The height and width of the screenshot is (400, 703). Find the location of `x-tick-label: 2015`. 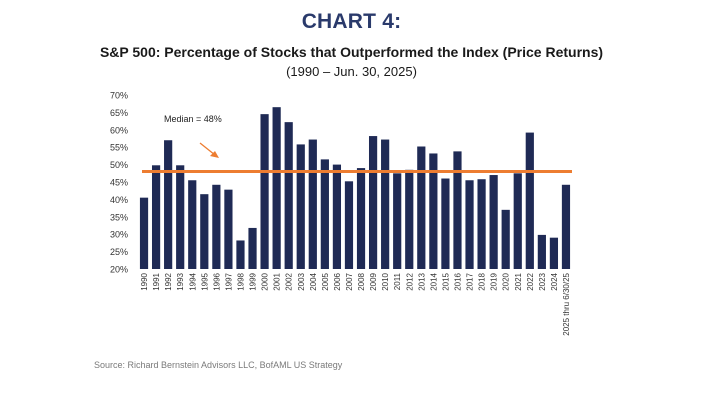

x-tick-label: 2015 is located at coordinates (445, 281).